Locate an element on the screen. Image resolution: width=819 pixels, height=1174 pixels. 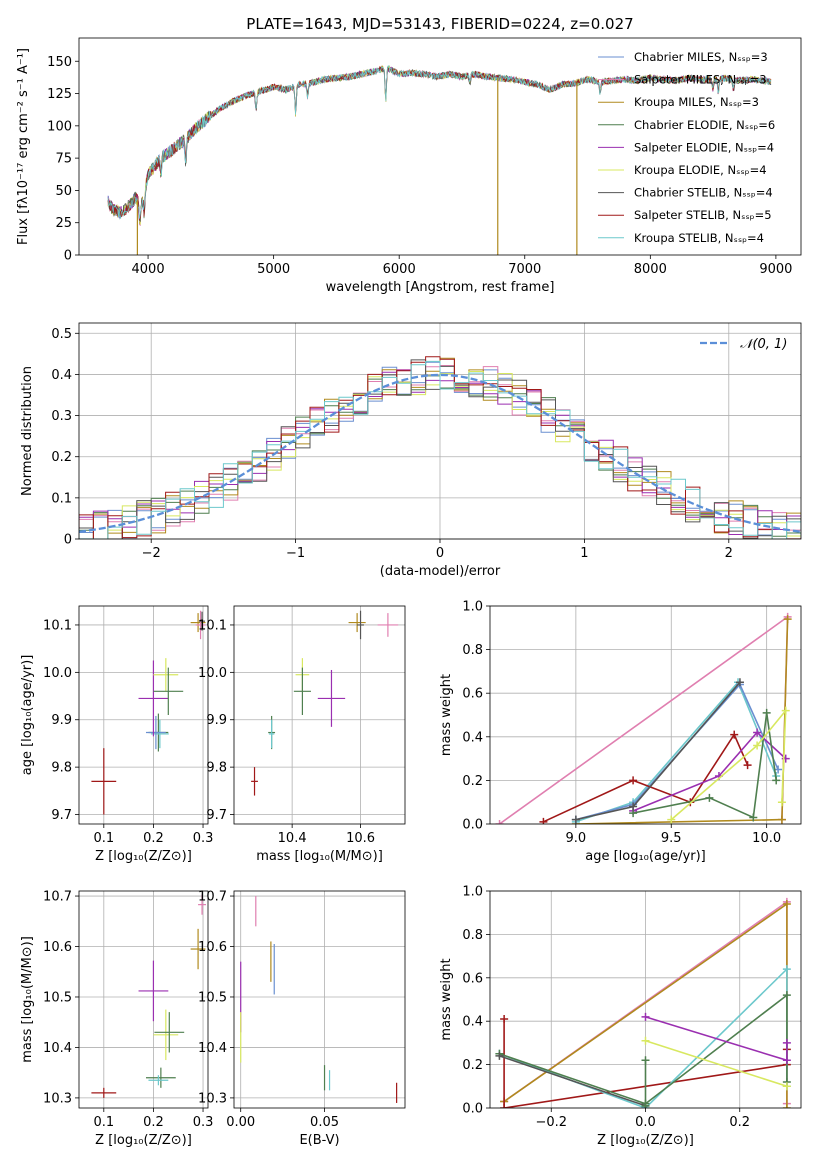
legend-label: Salpeter MILES, Nₛₛₚ=3 is located at coordinates (700, 80).